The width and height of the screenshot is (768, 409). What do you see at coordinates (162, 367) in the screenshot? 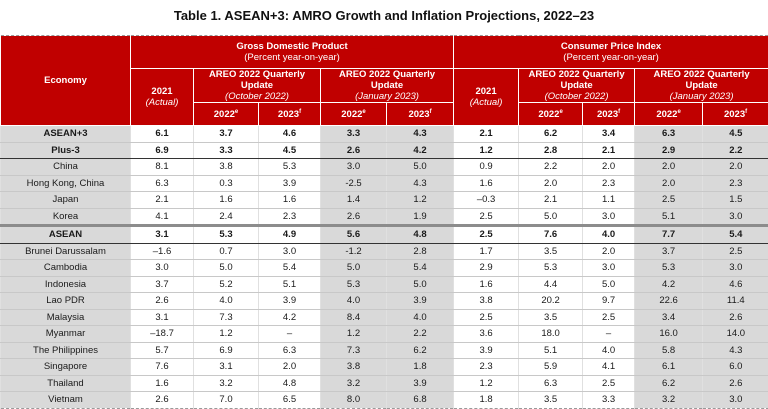
I see `value-cell: 7.6` at bounding box center [162, 367].